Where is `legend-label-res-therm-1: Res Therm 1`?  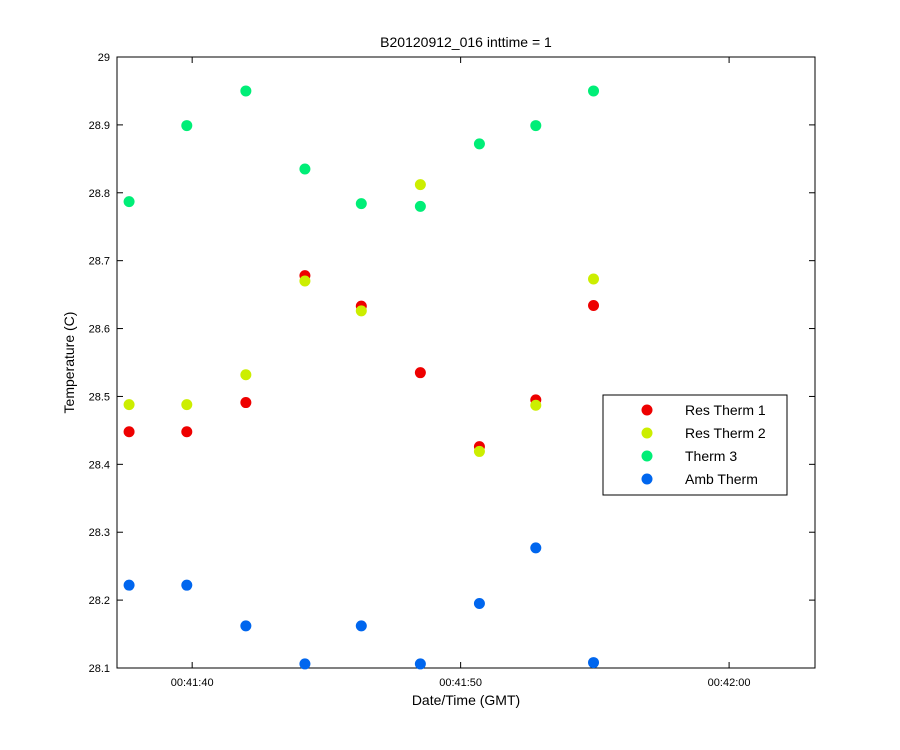
legend-label-res-therm-1: Res Therm 1 is located at coordinates (725, 410).